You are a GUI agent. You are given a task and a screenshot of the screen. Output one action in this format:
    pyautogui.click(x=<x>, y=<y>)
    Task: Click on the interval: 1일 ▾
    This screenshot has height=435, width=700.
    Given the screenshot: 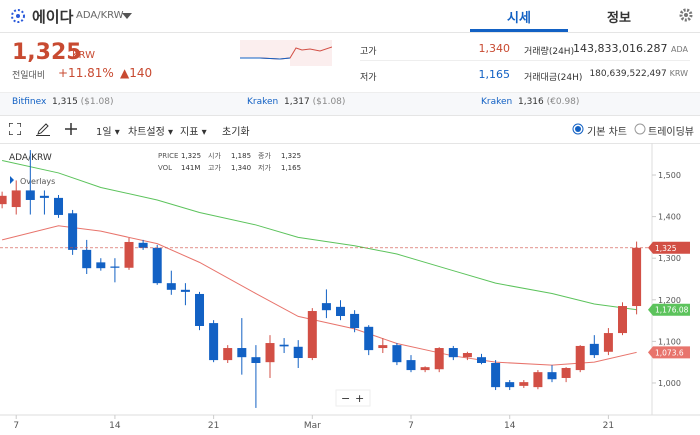 What is the action you would take?
    pyautogui.click(x=108, y=132)
    